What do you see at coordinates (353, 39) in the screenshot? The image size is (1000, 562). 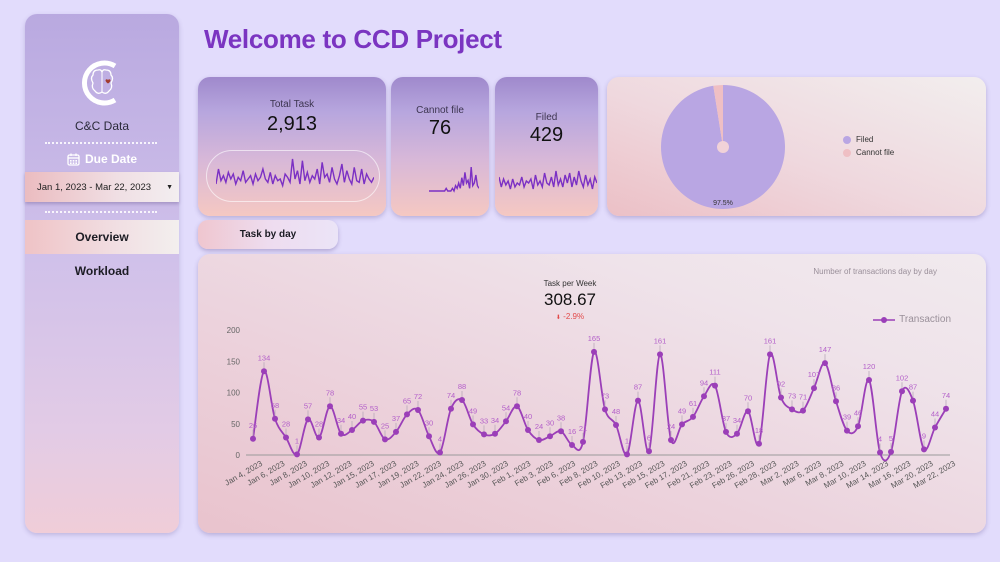 I see `page-title: Welcome to CCD Project` at bounding box center [353, 39].